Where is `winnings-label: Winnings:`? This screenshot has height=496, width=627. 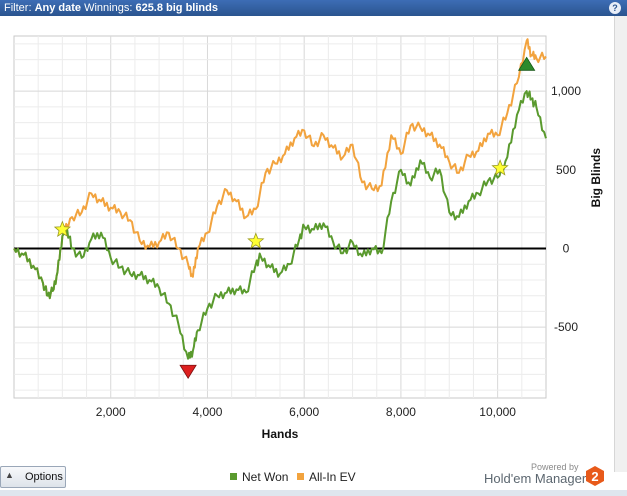 winnings-label: Winnings: is located at coordinates (108, 8).